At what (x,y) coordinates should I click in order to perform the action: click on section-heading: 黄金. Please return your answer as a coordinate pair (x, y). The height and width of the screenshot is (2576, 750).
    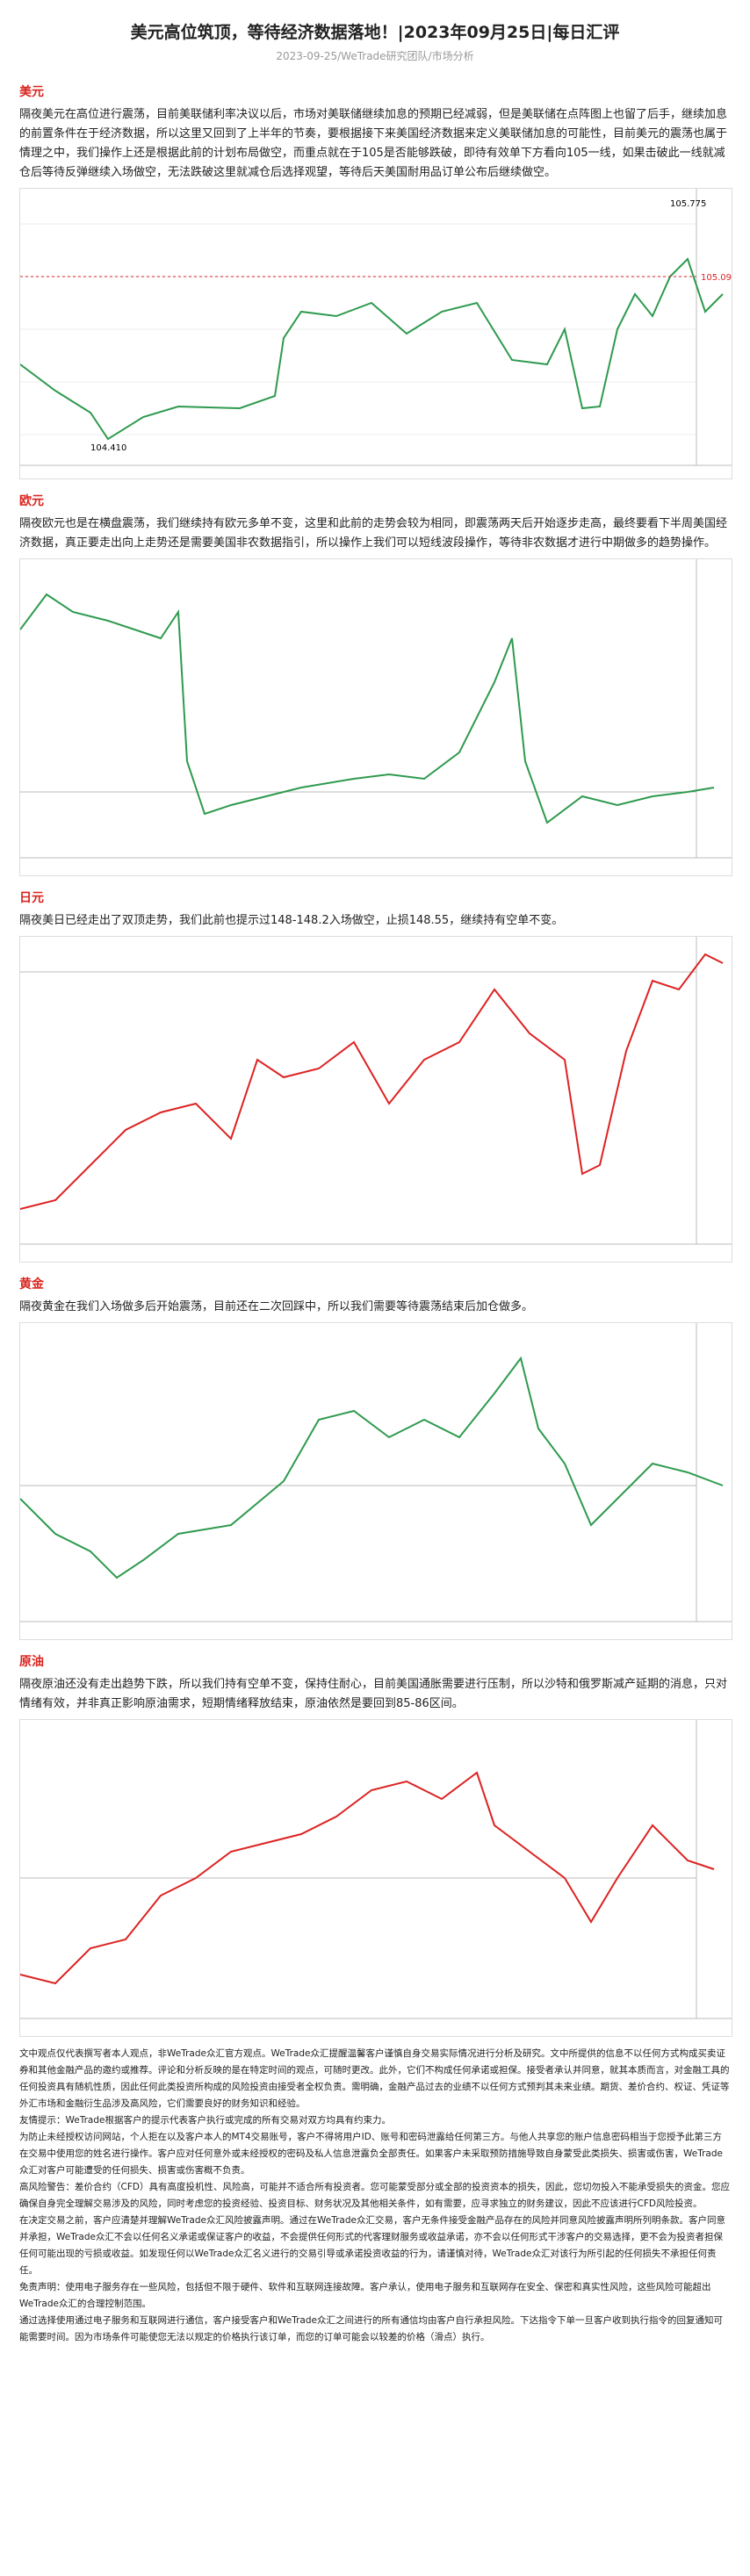
    Looking at the image, I should click on (31, 1284).